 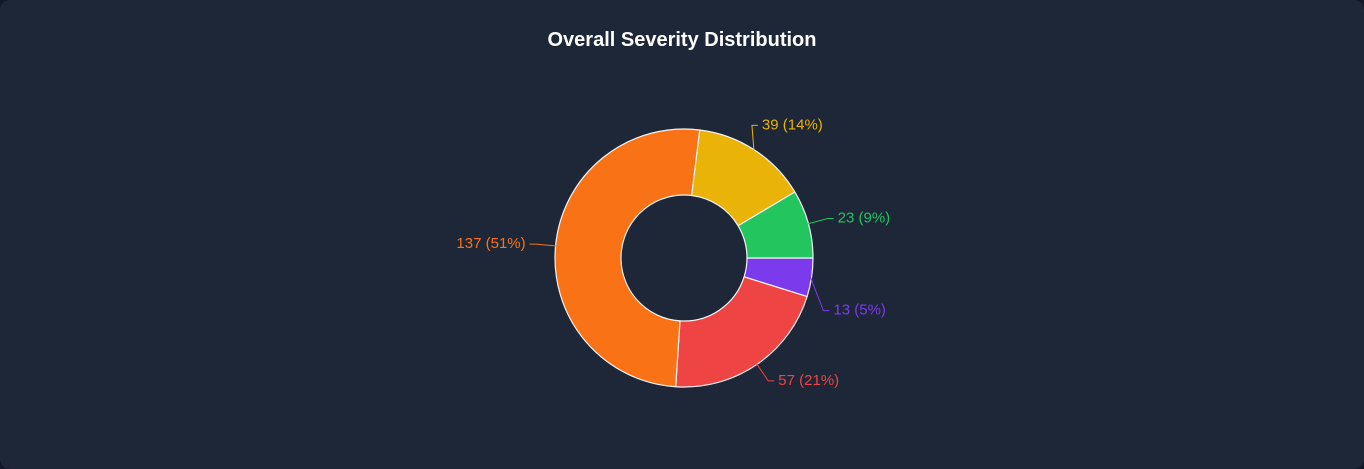 What do you see at coordinates (490, 243) in the screenshot?
I see `slice-data-label: 137 (51%)` at bounding box center [490, 243].